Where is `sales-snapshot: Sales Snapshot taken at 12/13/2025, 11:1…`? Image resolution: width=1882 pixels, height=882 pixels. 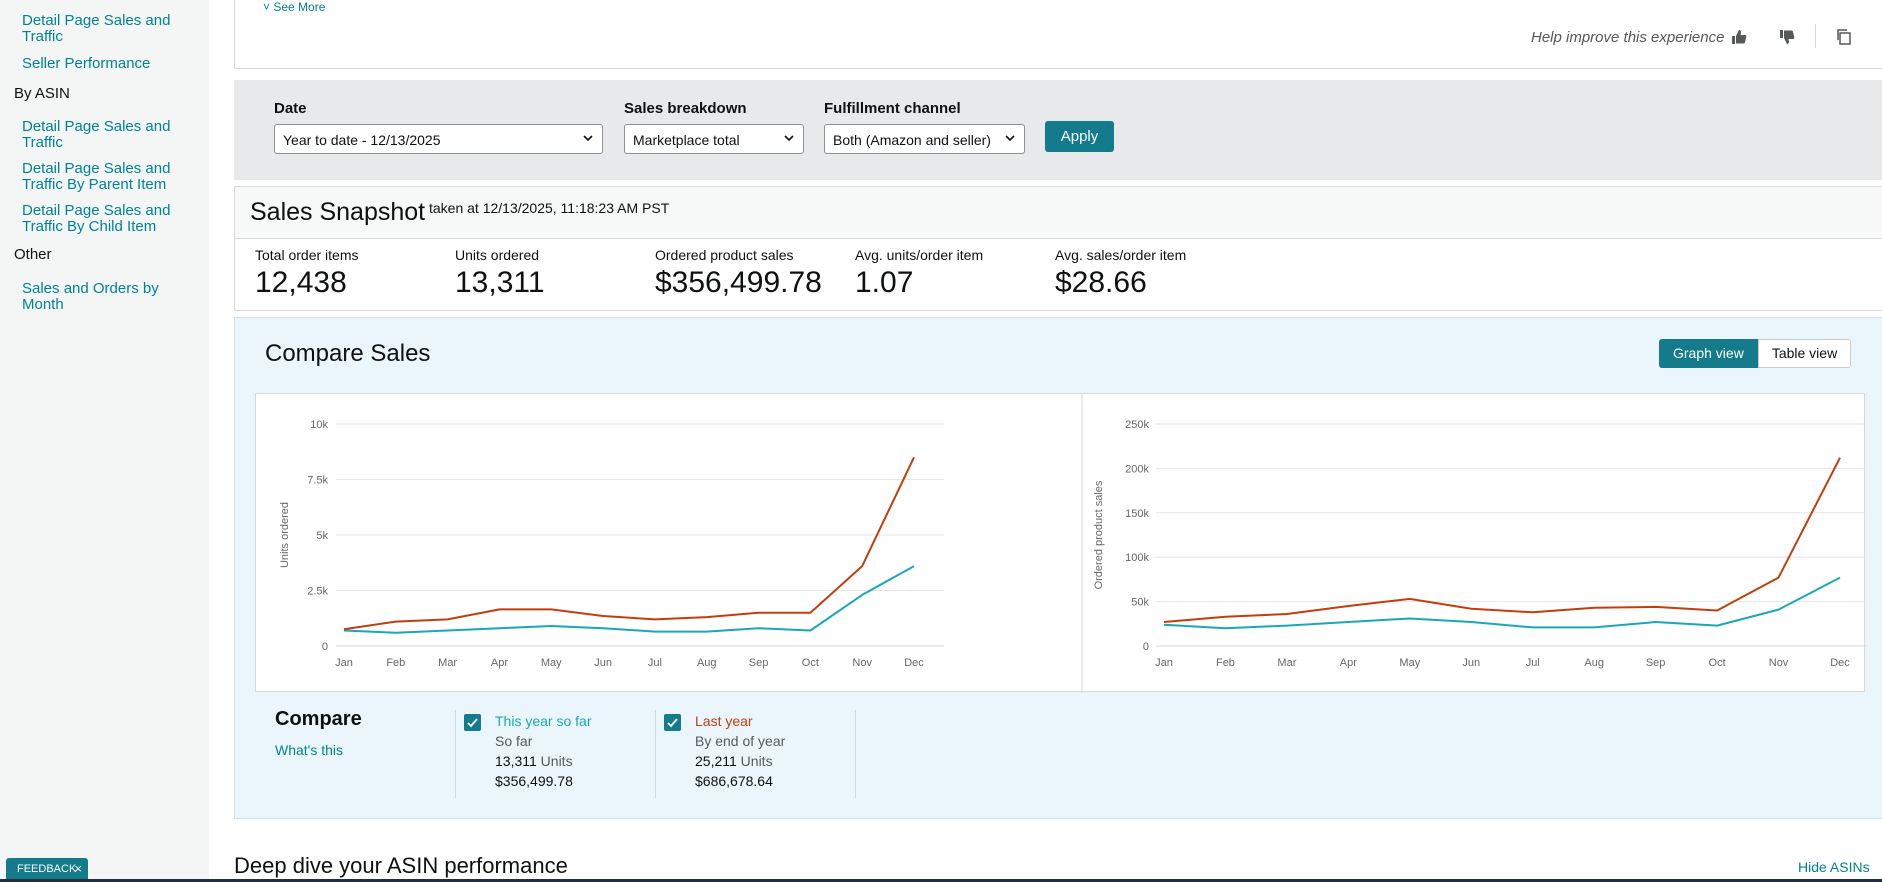 sales-snapshot: Sales Snapshot taken at 12/13/2025, 11:1… is located at coordinates (1058, 248).